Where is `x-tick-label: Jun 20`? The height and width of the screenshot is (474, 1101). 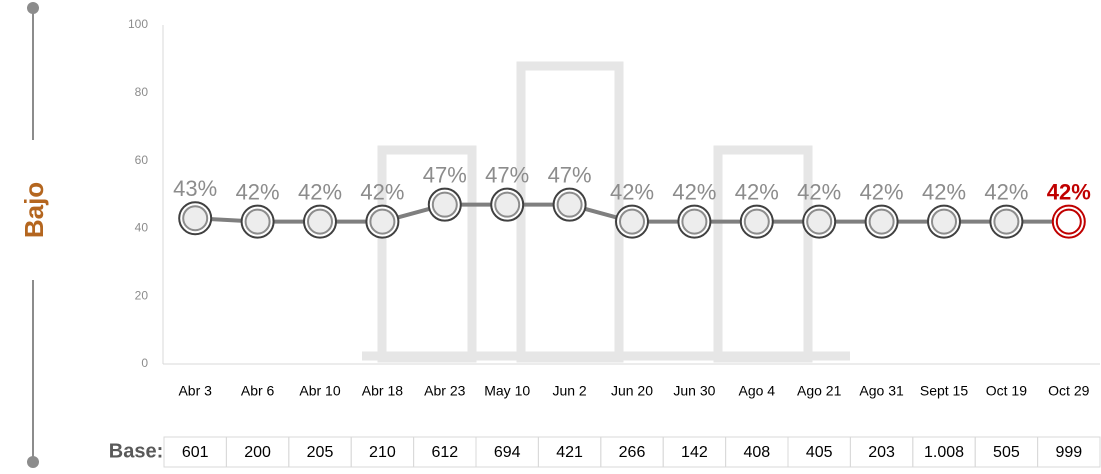
x-tick-label: Jun 20 is located at coordinates (632, 391).